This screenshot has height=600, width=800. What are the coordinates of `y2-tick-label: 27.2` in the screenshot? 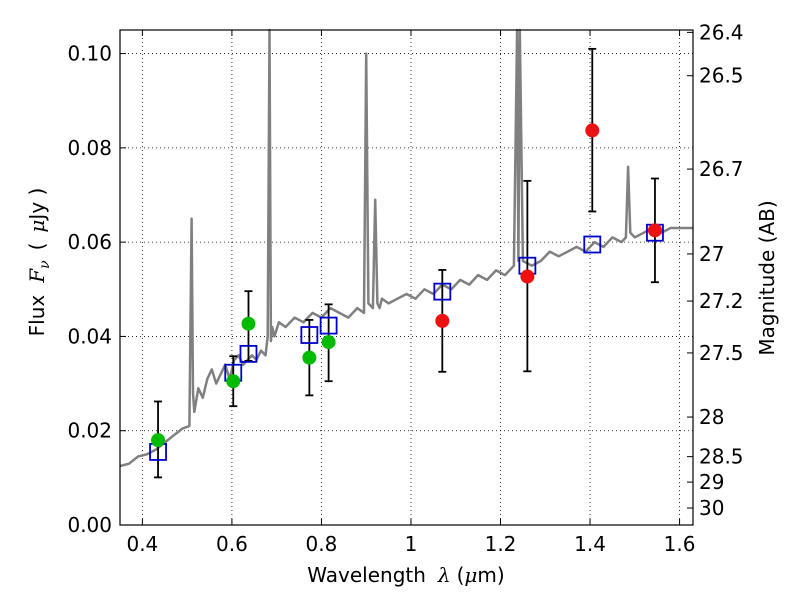 It's located at (721, 301).